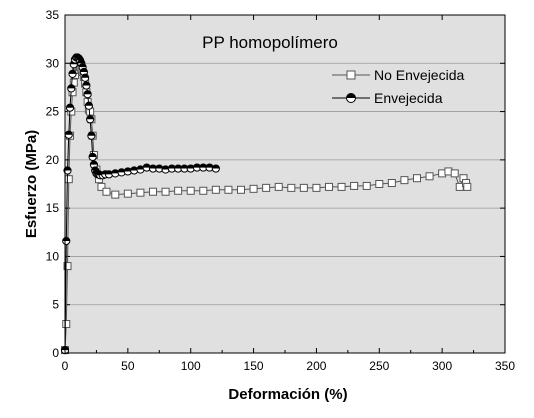 The image size is (534, 418). I want to click on x-tick-label: 0, so click(65, 366).